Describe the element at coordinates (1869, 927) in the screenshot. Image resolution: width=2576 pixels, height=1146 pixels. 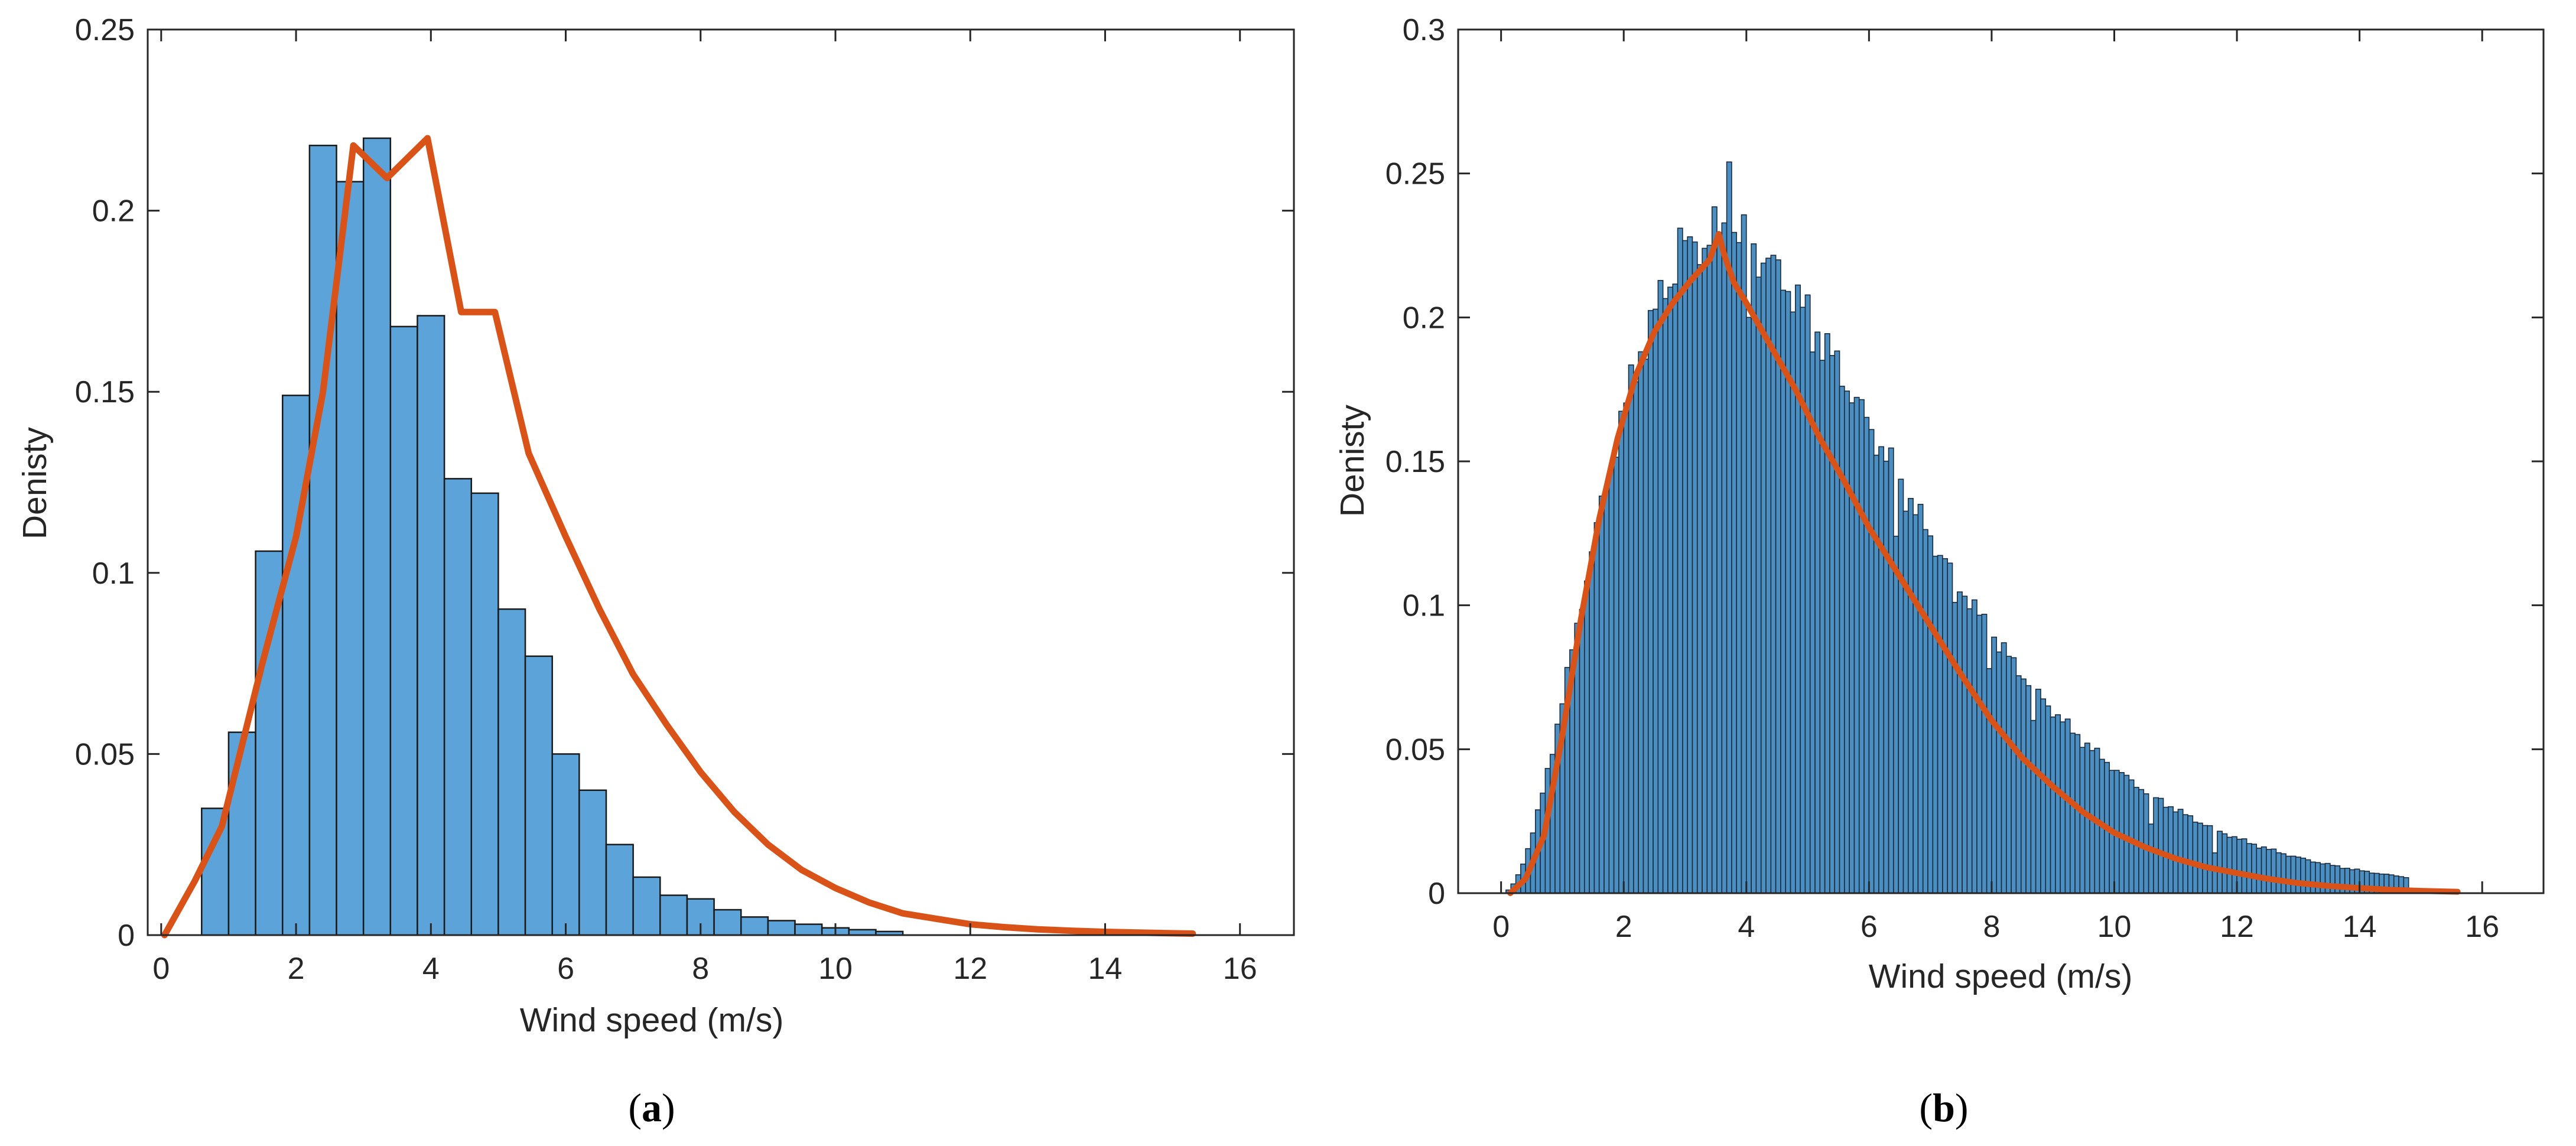
I see `x-tick-label: 6` at that location.